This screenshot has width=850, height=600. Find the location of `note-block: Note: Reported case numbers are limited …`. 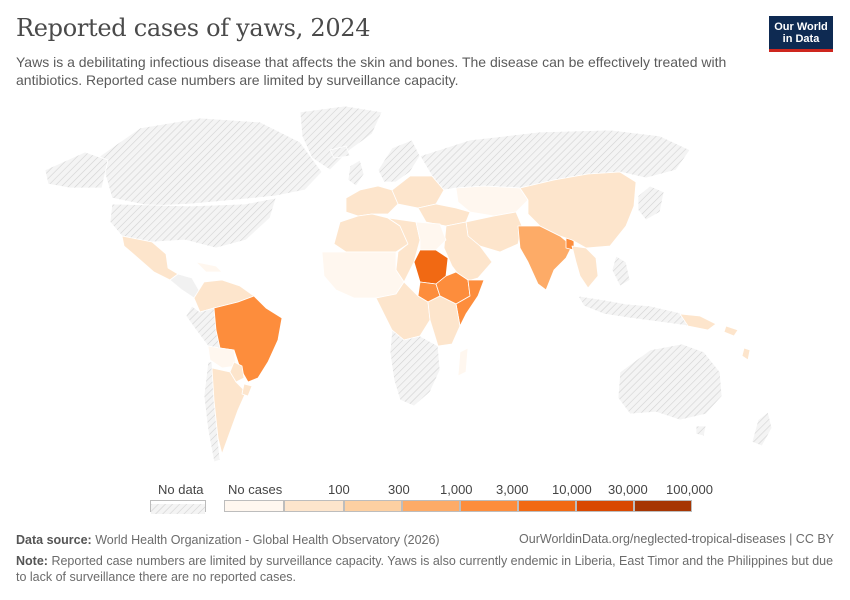

note-block: Note: Reported case numbers are limited … is located at coordinates (425, 569).